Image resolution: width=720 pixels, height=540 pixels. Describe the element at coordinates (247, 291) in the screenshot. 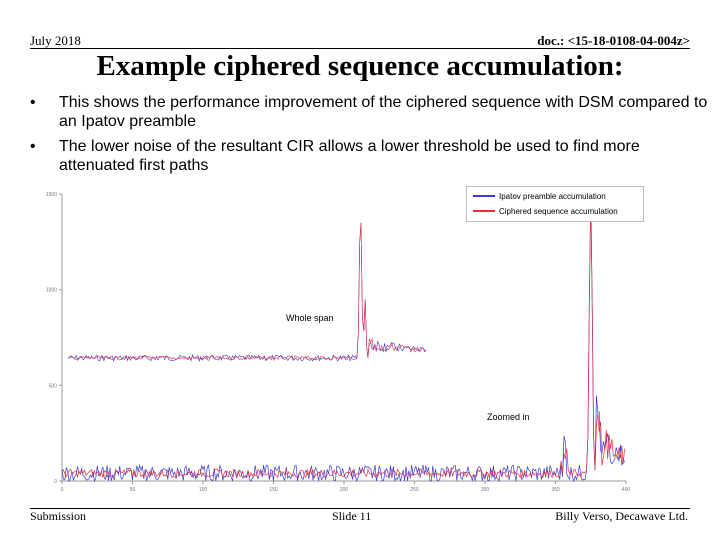

I see `whole-span-ciphered-line` at that location.